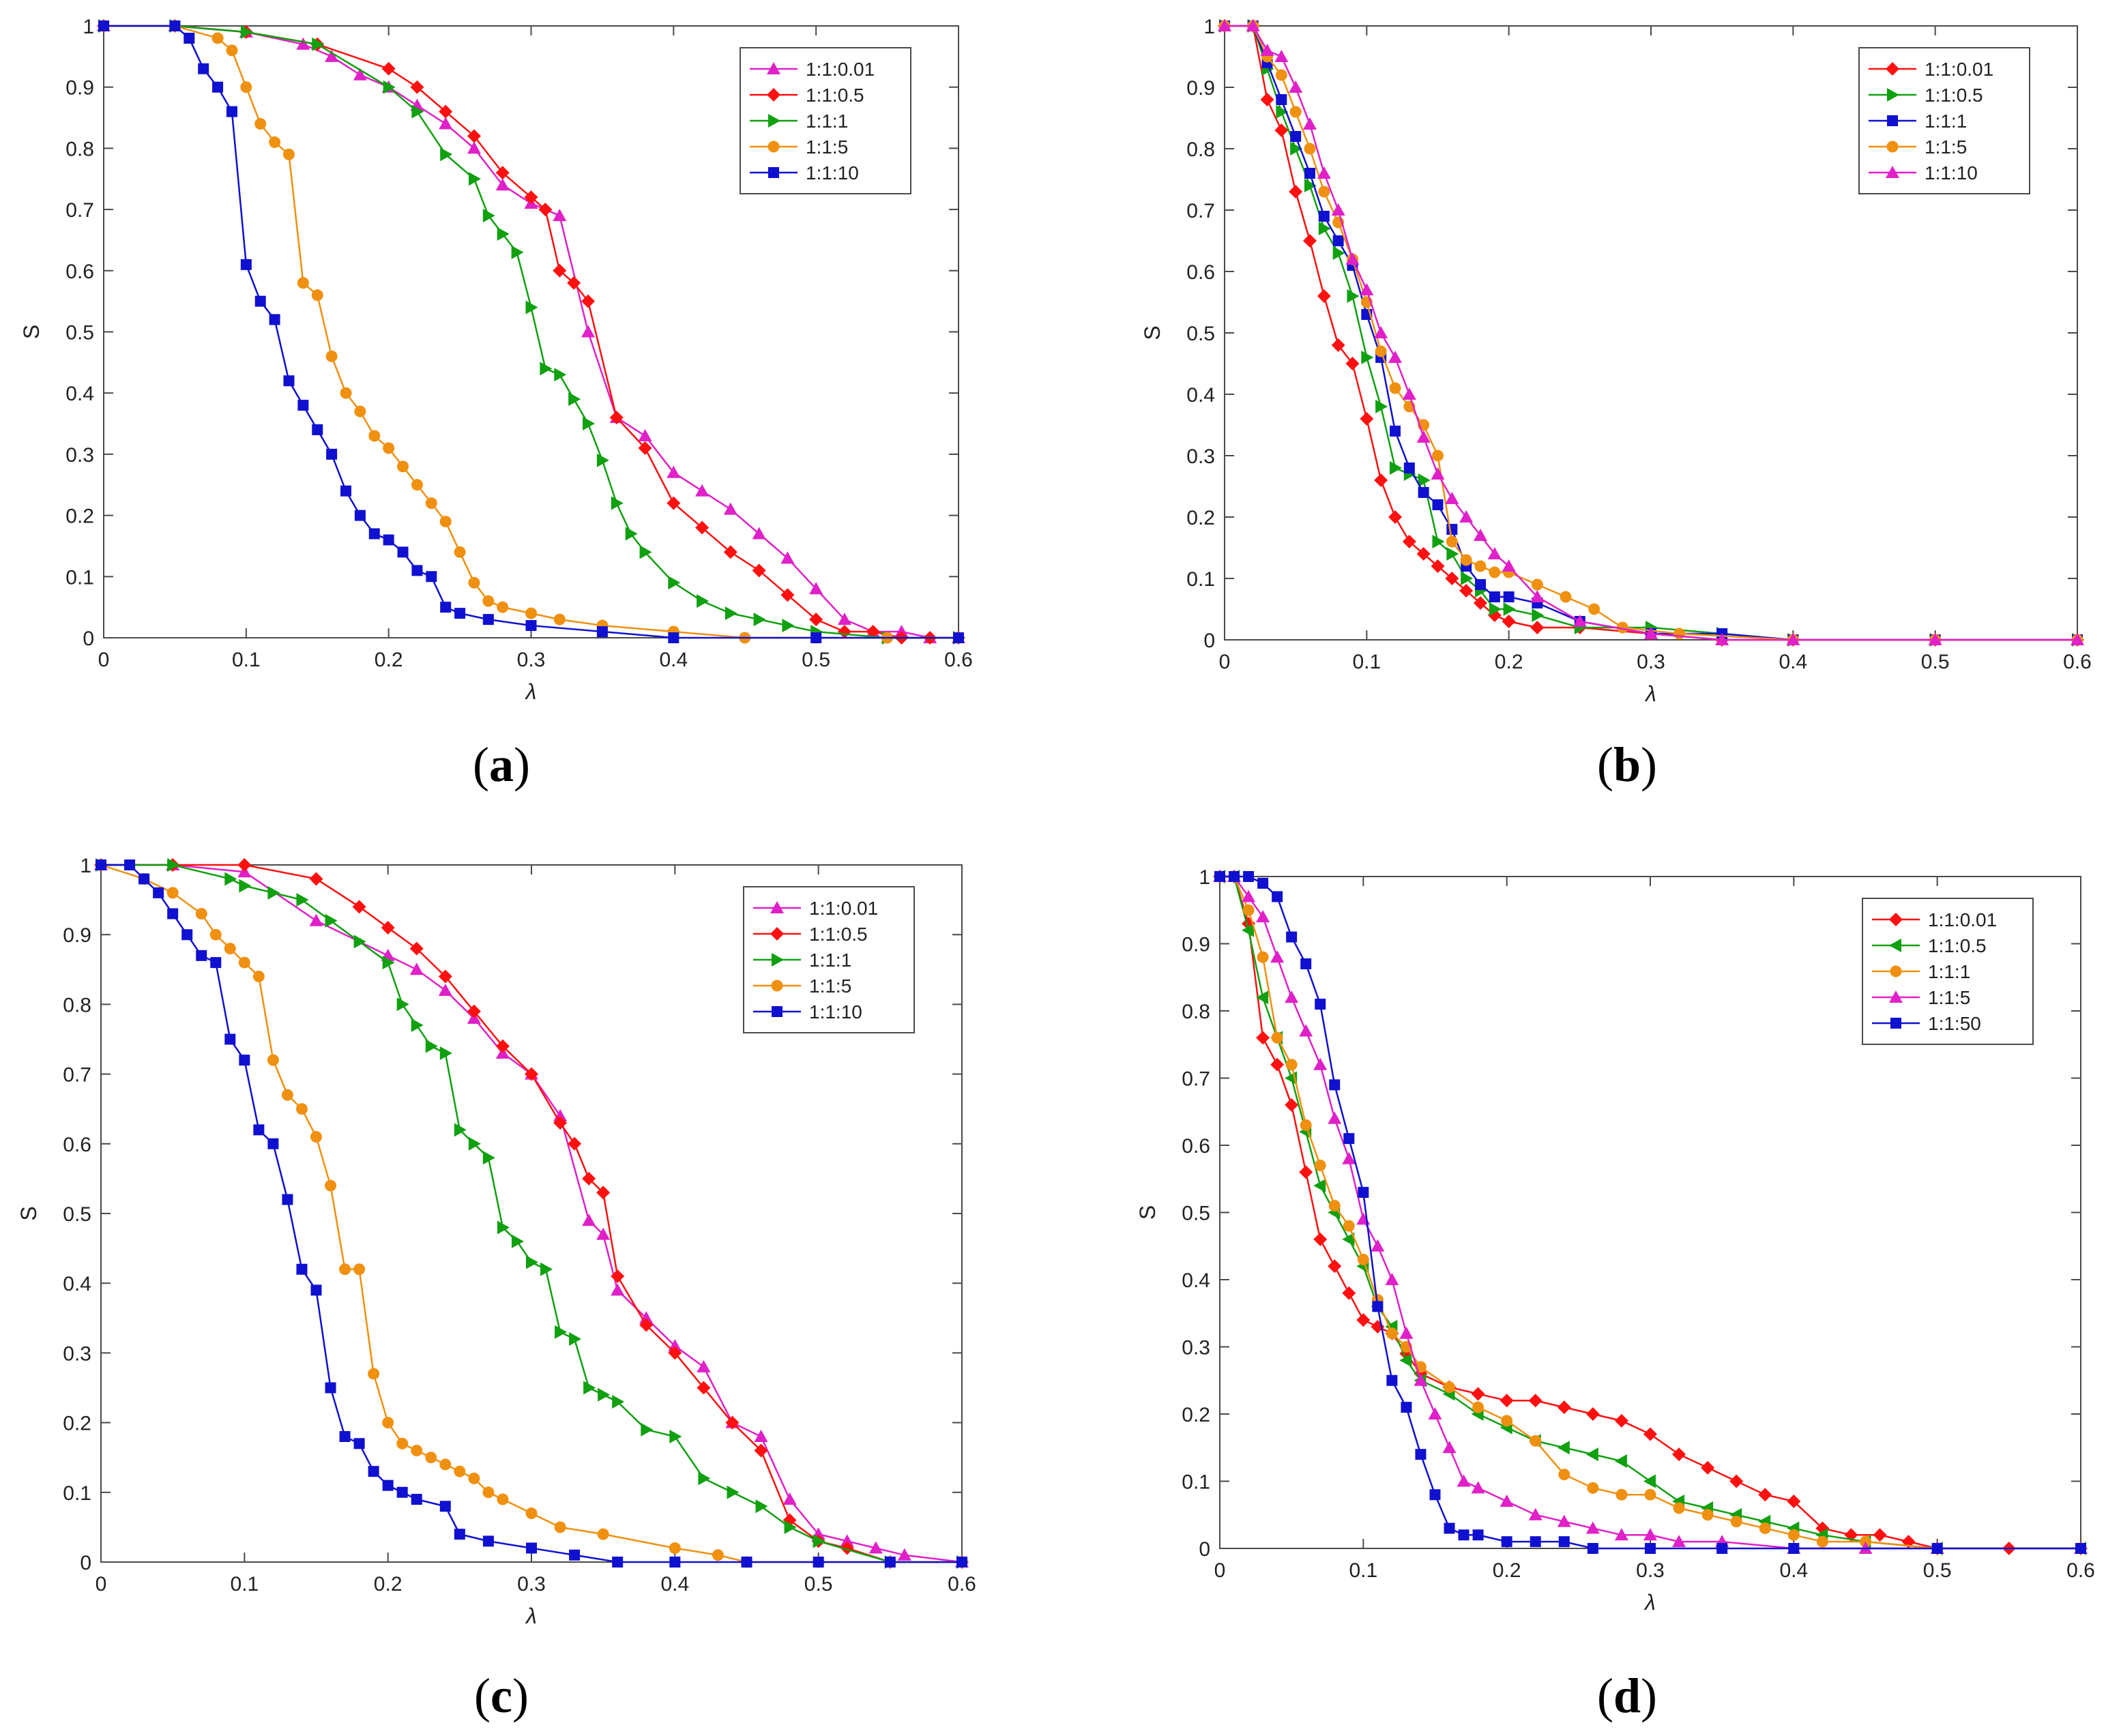  What do you see at coordinates (531, 1616) in the screenshot?
I see `x-axis-label-c: λ` at bounding box center [531, 1616].